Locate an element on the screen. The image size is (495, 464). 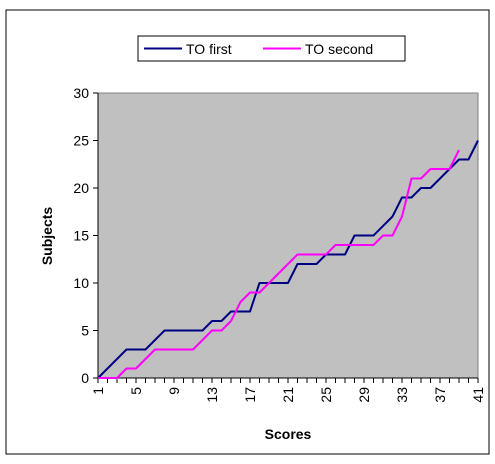
legend-label-to-first: TO first is located at coordinates (209, 49).